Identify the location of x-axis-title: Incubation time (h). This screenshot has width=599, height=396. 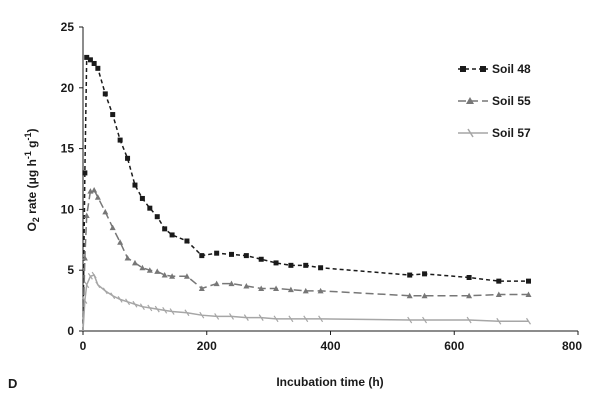
(329, 382).